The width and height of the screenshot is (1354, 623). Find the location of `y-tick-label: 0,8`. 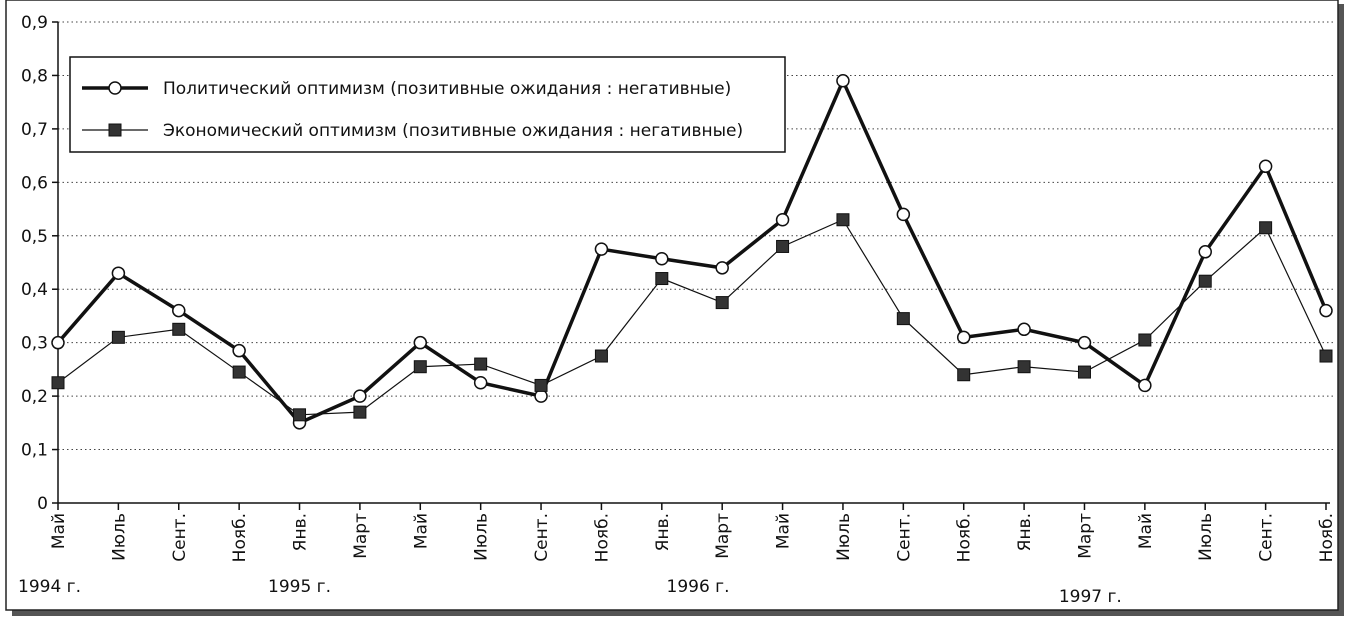

y-tick-label: 0,8 is located at coordinates (34, 76).